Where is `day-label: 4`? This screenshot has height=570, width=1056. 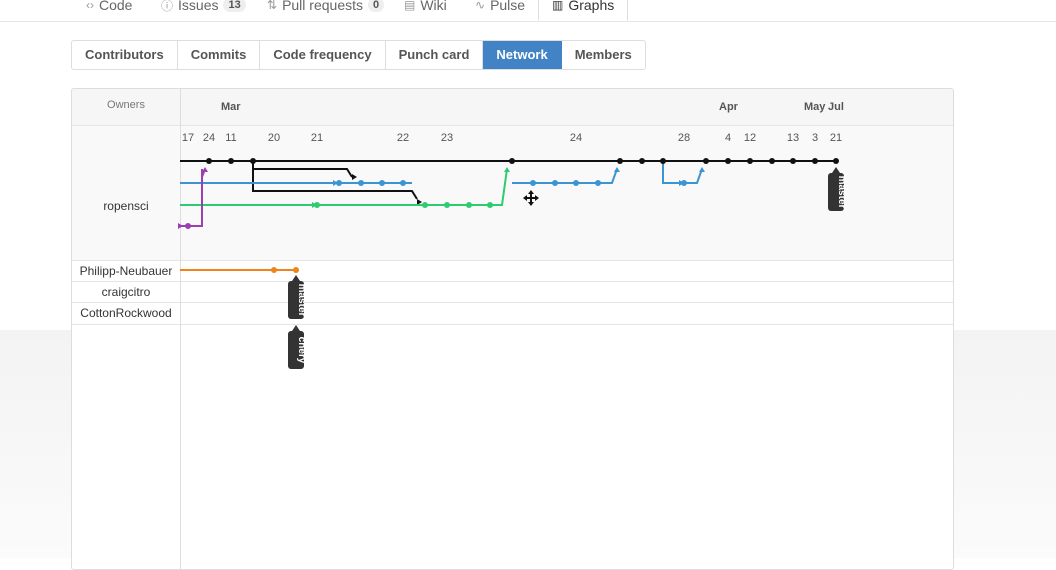 day-label: 4 is located at coordinates (728, 138).